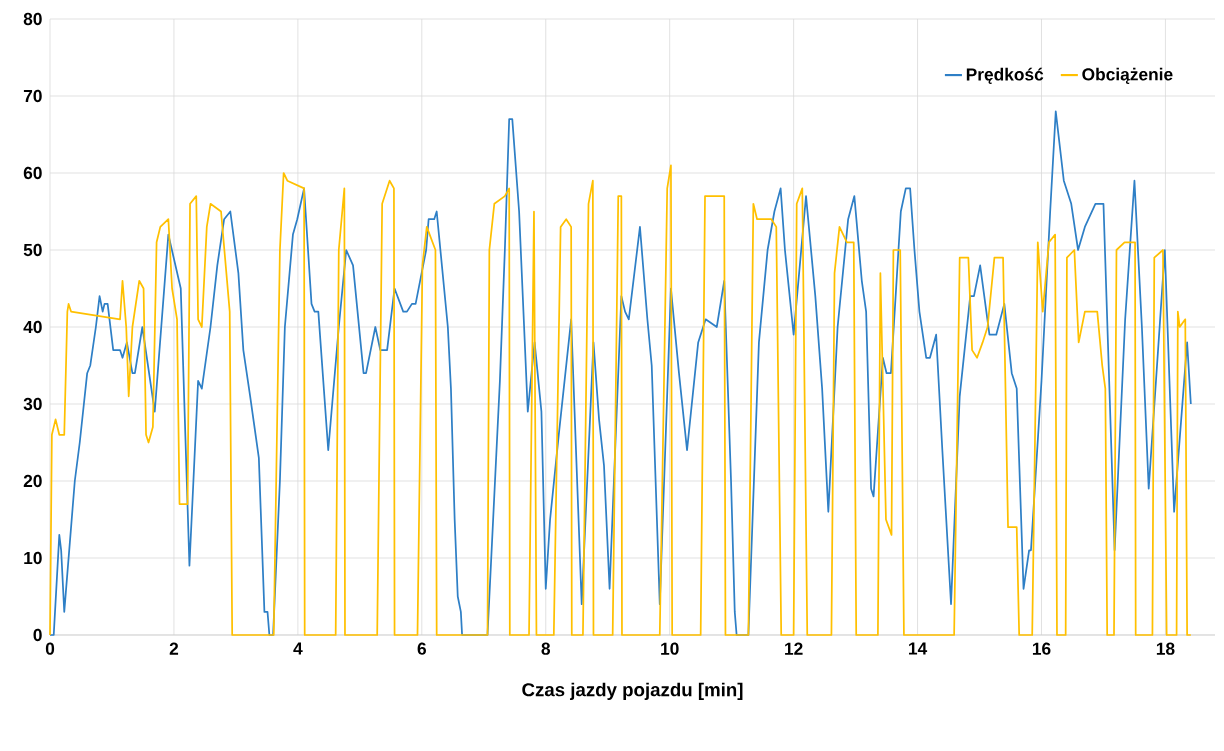 The height and width of the screenshot is (751, 1224). Describe the element at coordinates (174, 648) in the screenshot. I see `x-tick-label: 2` at that location.